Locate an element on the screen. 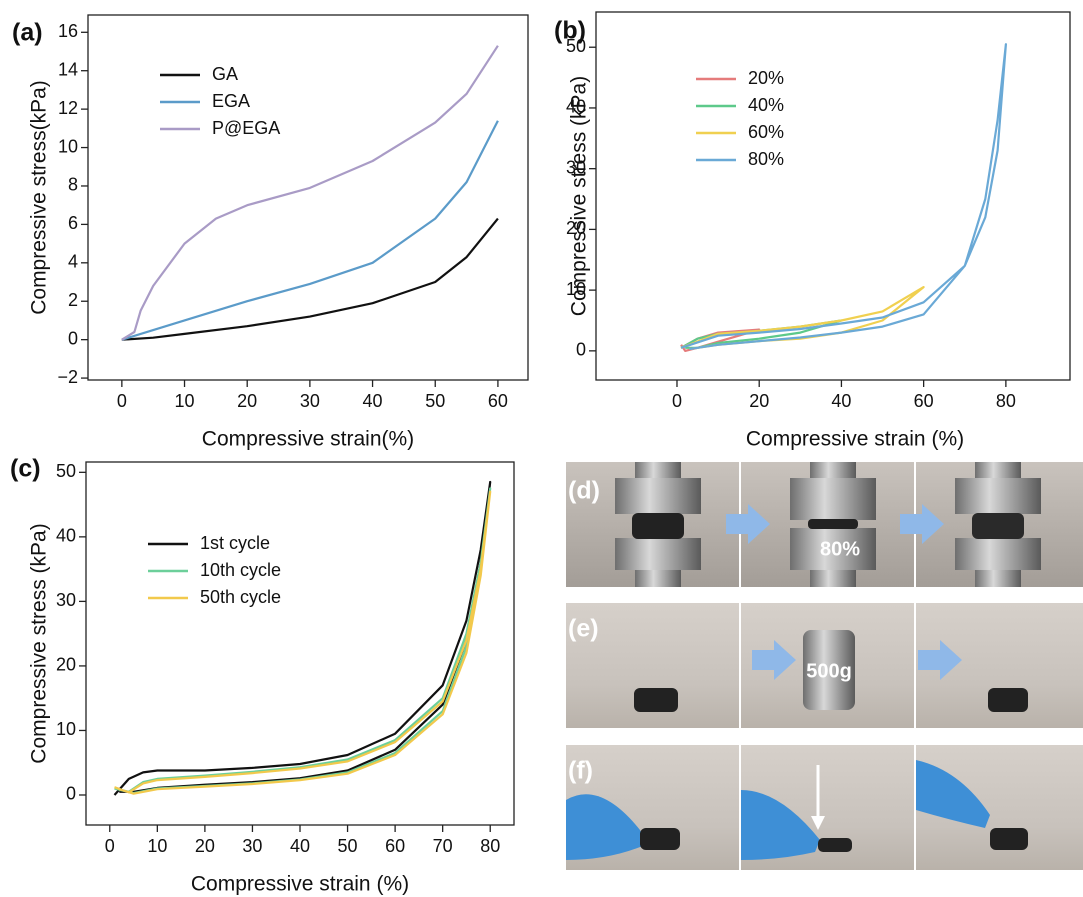 This screenshot has height=897, width=1083. caption: 80% is located at coordinates (840, 549).